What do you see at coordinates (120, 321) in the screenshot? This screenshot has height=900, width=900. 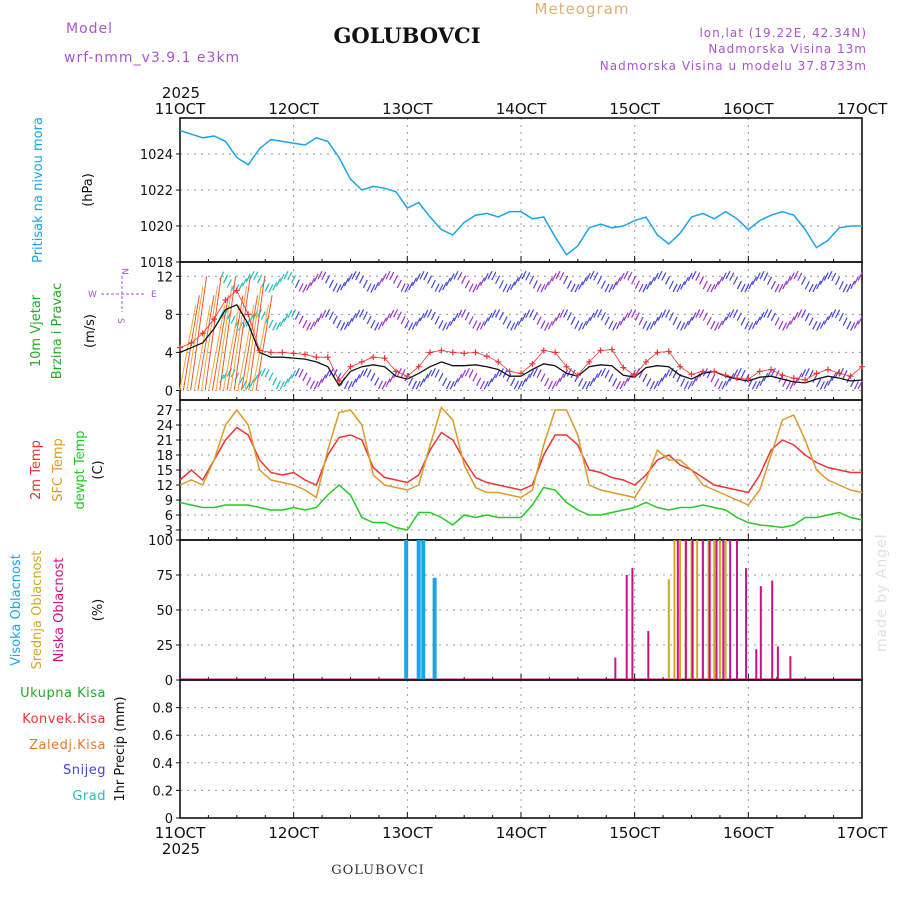 I see `compass-s: S` at bounding box center [120, 321].